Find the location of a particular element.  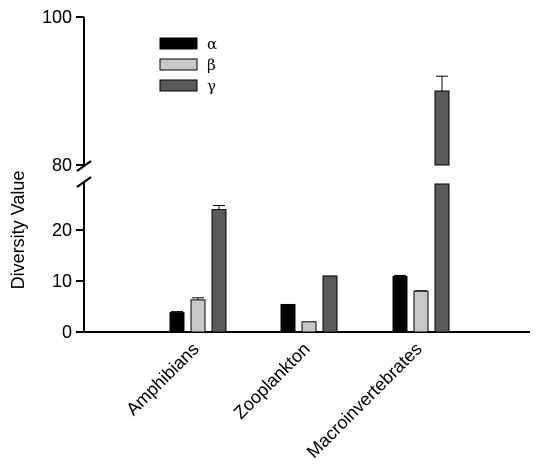

y-axis-title: Diversity Value is located at coordinates (18, 230).